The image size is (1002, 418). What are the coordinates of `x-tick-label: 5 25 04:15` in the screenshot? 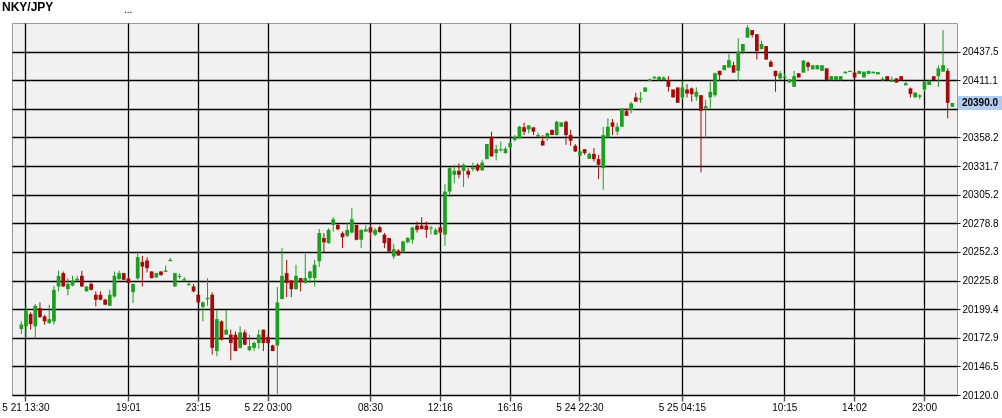 It's located at (682, 407).